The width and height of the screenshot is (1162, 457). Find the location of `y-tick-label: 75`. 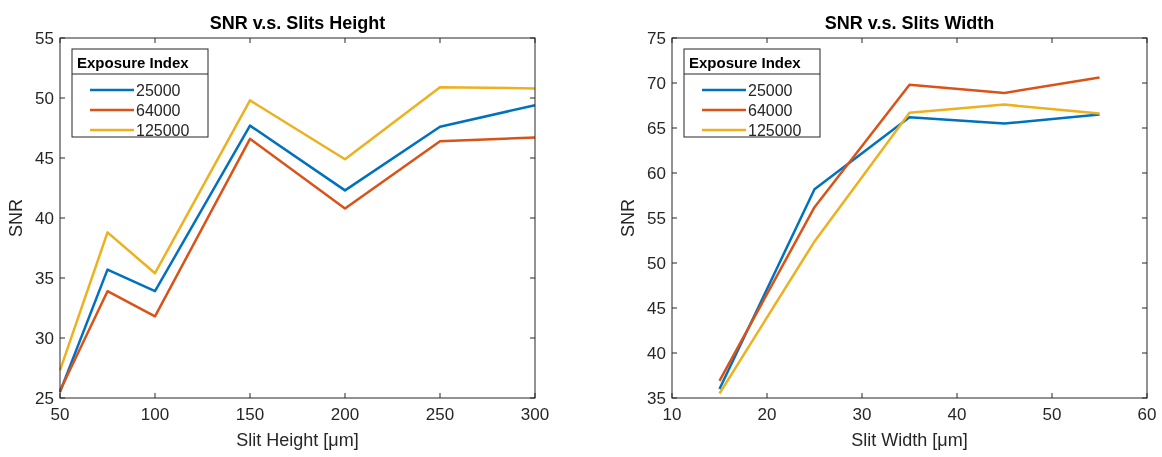

y-tick-label: 75 is located at coordinates (656, 38).